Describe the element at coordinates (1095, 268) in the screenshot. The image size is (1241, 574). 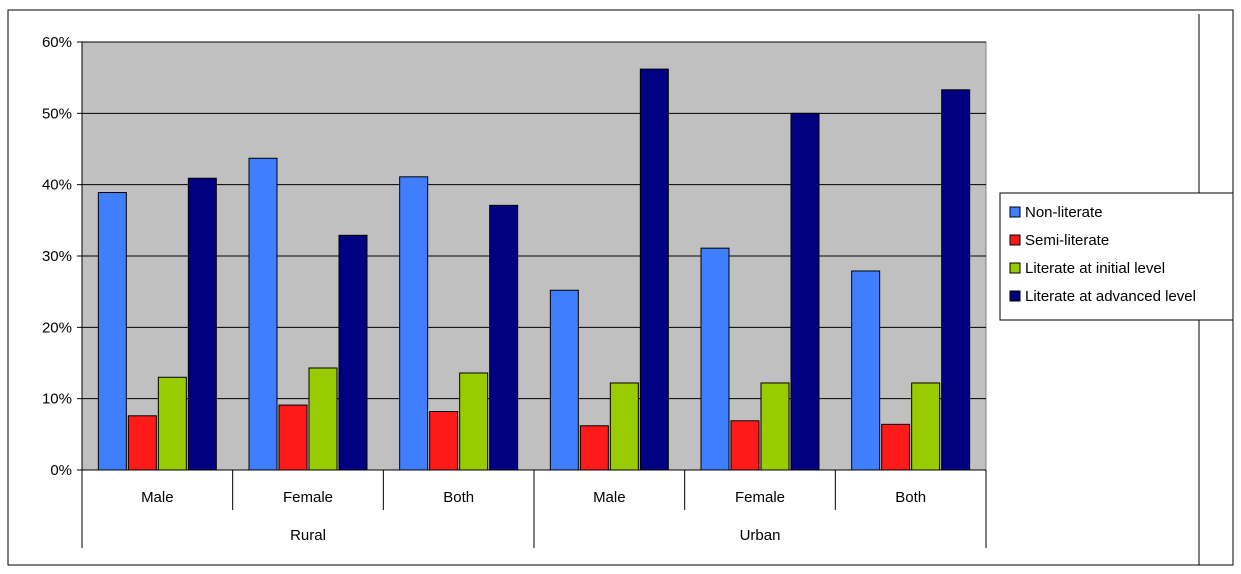
I see `legend-label: Literate at initial level` at that location.